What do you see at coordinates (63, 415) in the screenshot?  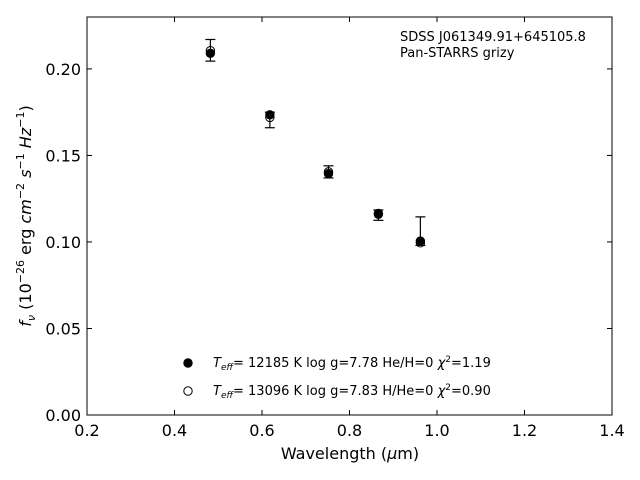 I see `y-tick-label: 0.00` at bounding box center [63, 415].